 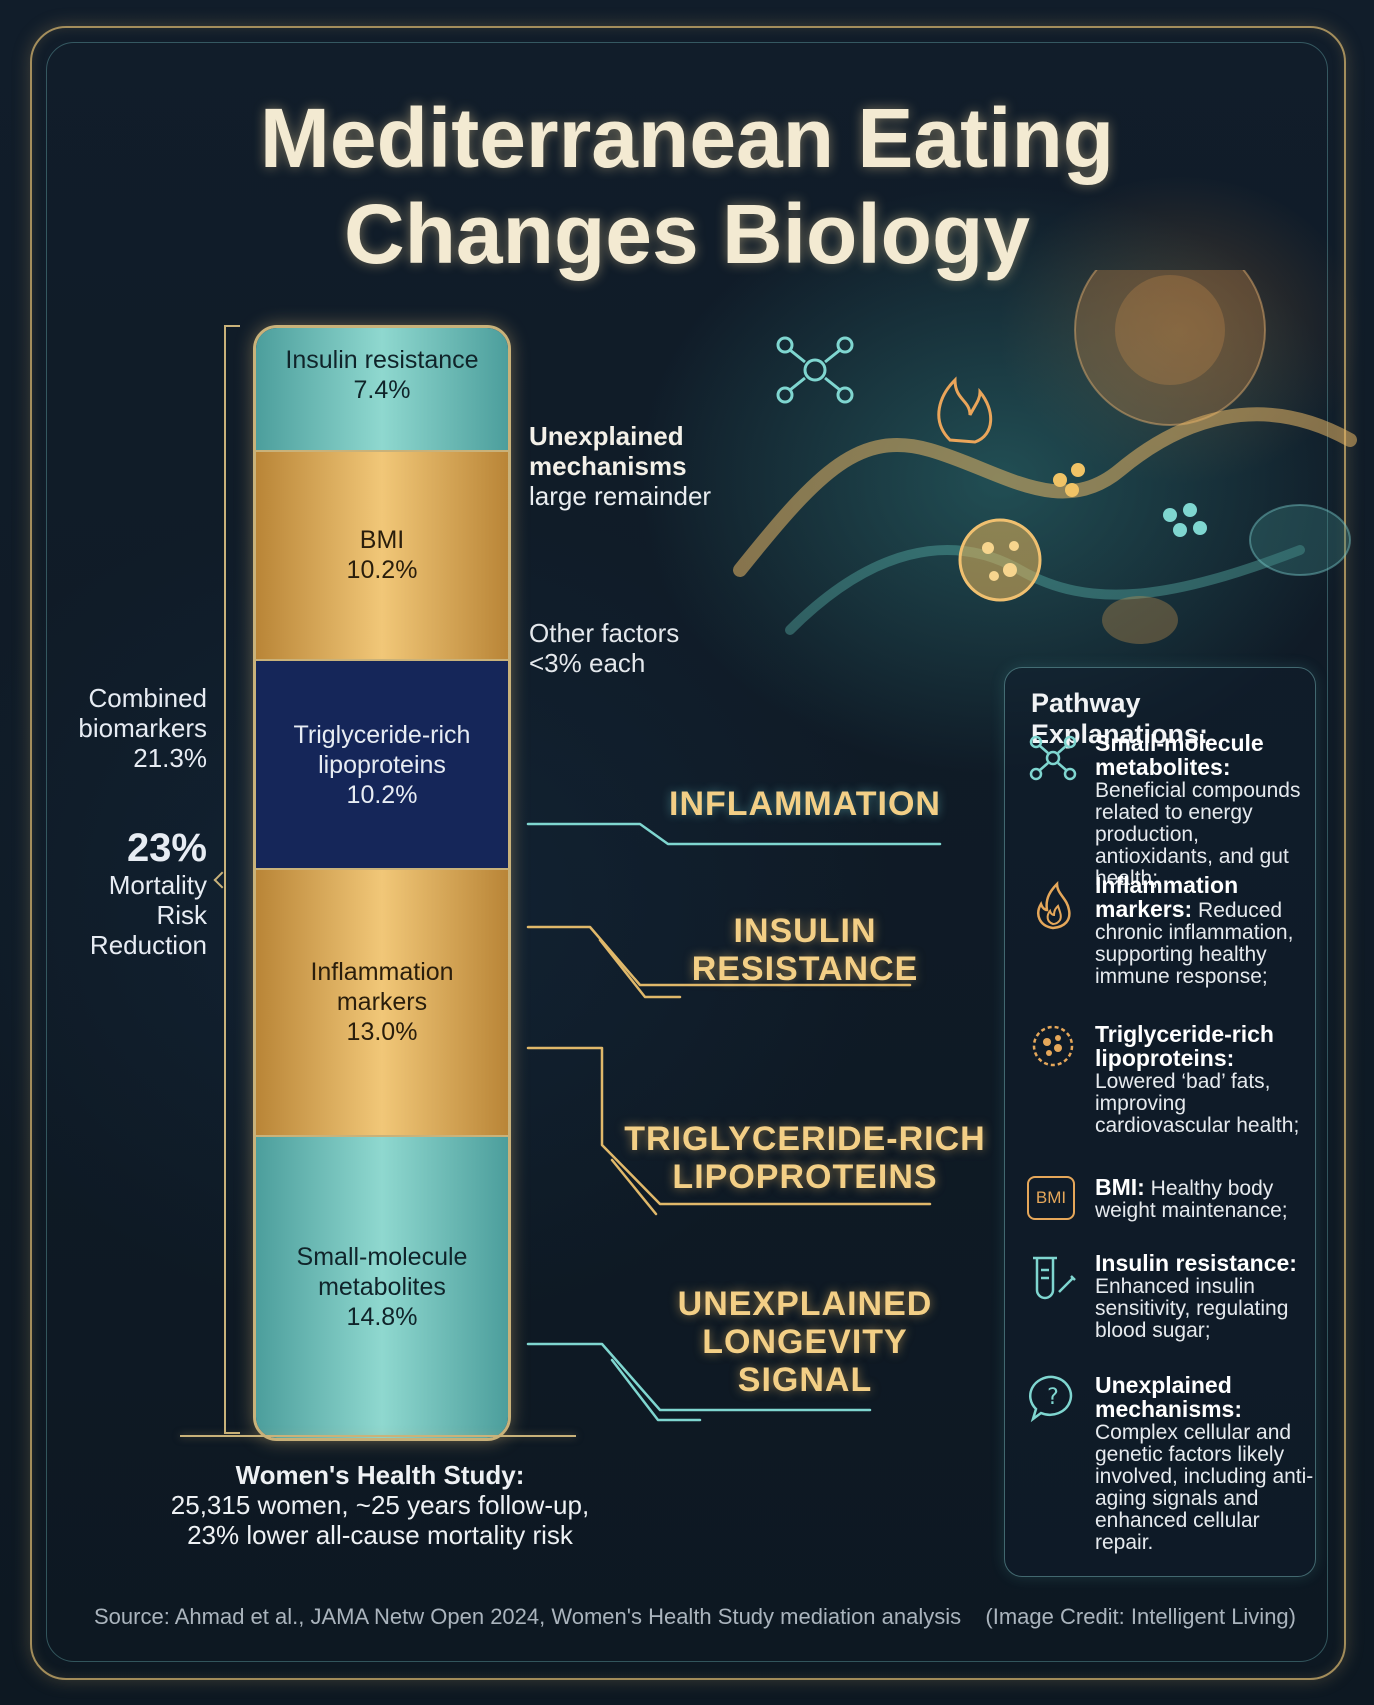 I want to click on mortality-line: Mortality, so click(x=157, y=885).